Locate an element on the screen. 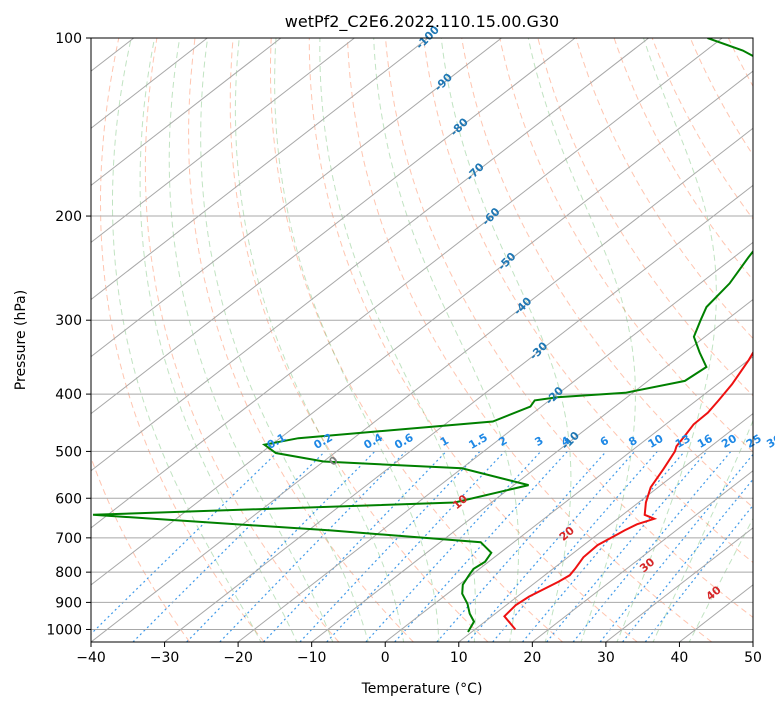 The height and width of the screenshot is (708, 775). x-tick-label: 30 is located at coordinates (606, 658).